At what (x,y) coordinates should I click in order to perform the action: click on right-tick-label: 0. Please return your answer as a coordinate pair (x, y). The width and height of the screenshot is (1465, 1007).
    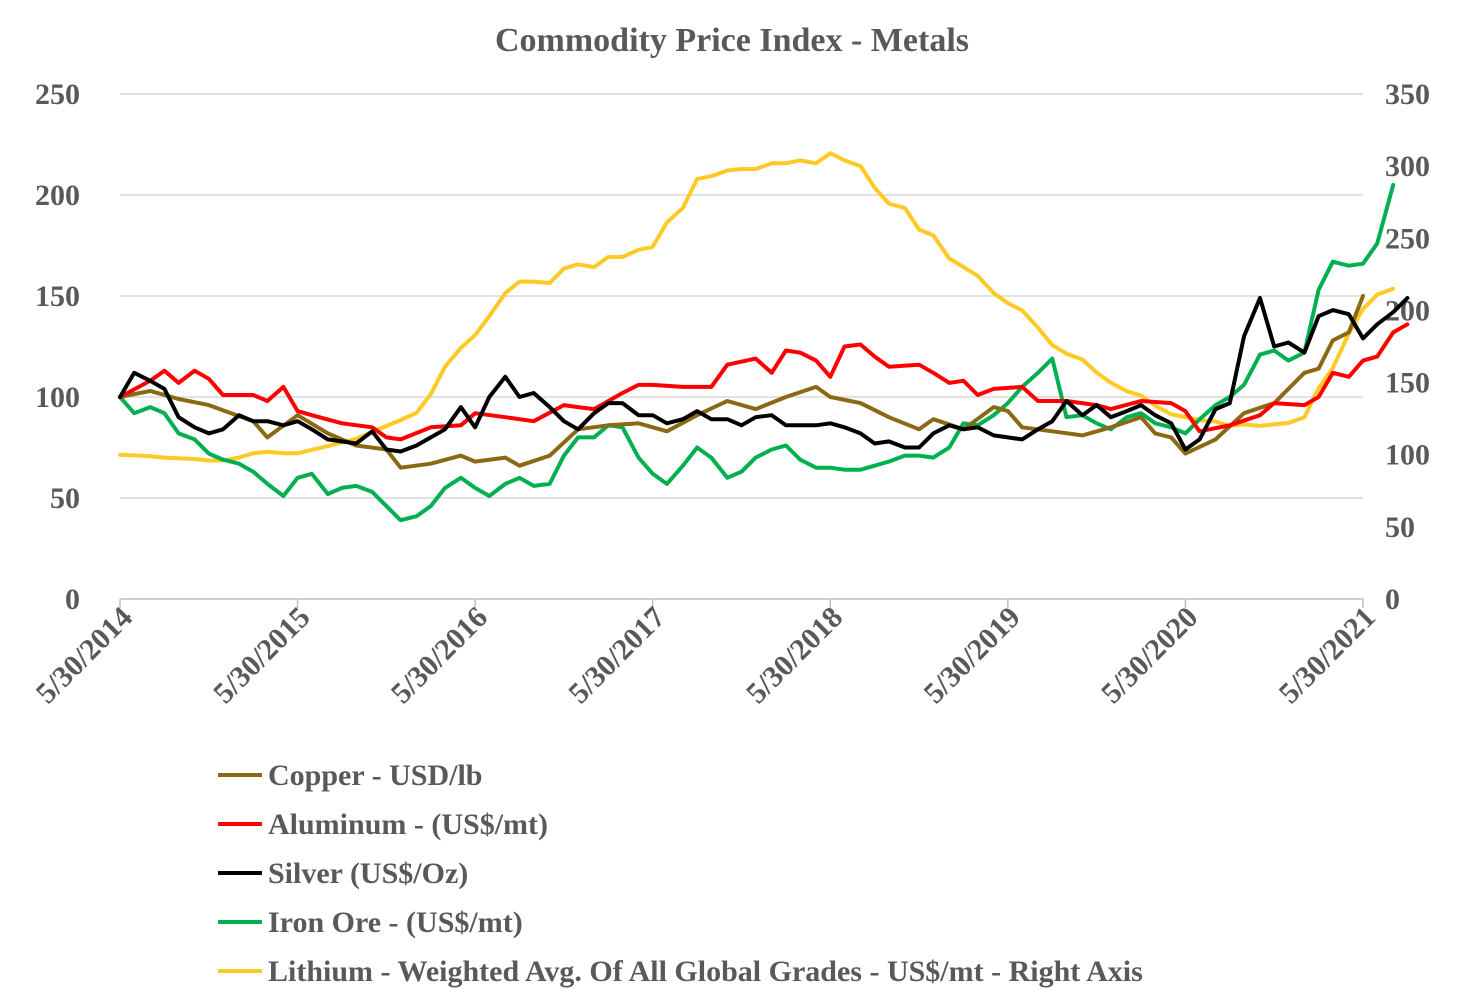
    Looking at the image, I should click on (1392, 599).